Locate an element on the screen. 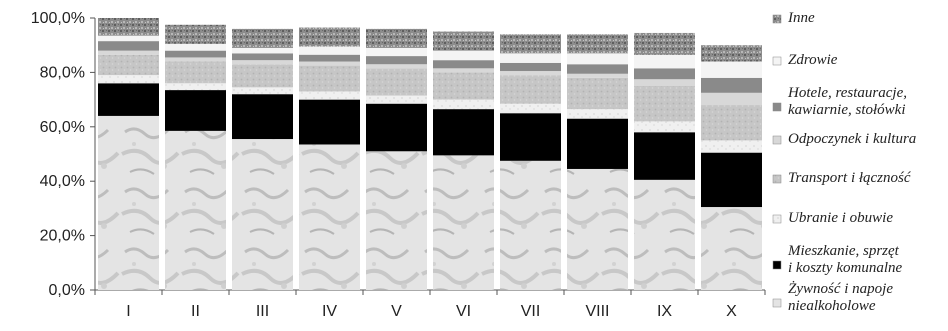 The image size is (948, 331). x-category-label: X is located at coordinates (731, 311).